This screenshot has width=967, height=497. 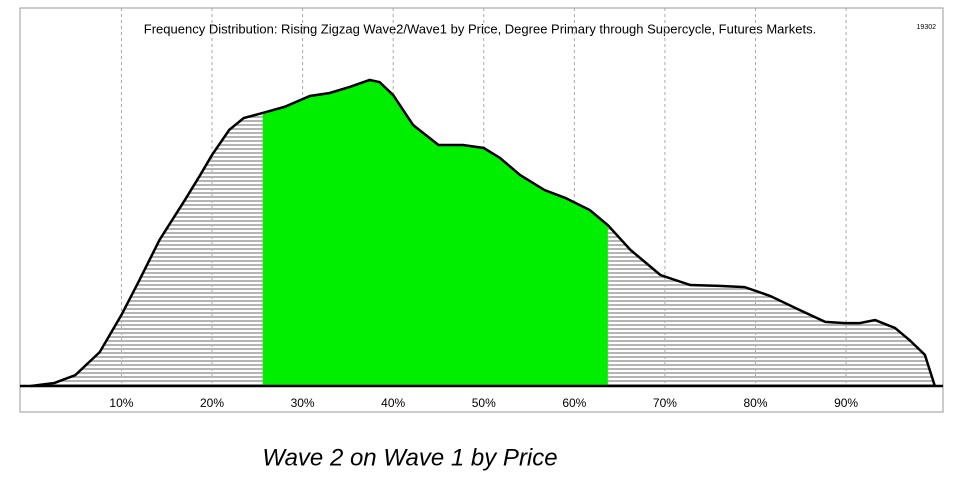 I want to click on x-tick-label: 10%, so click(x=121, y=403).